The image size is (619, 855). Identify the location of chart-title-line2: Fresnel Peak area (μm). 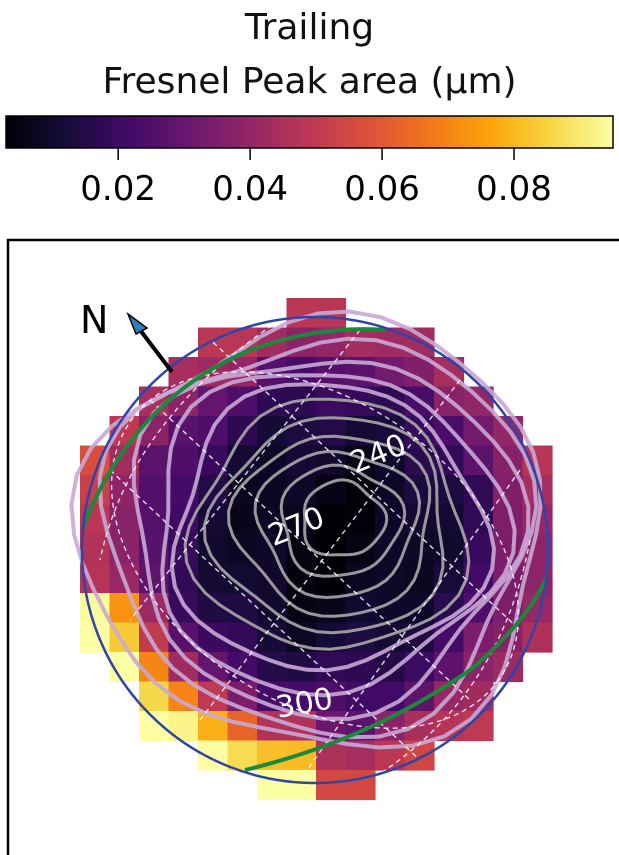
(309, 81).